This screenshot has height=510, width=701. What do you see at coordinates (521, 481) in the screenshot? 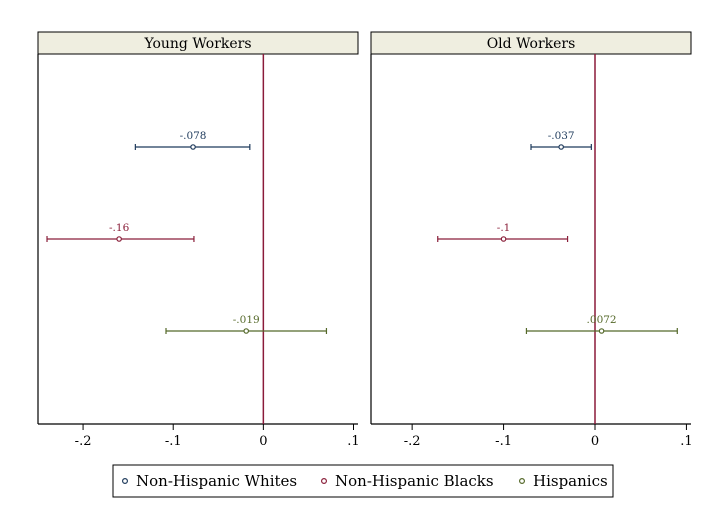
I see `legend-marker-hispanics` at bounding box center [521, 481].